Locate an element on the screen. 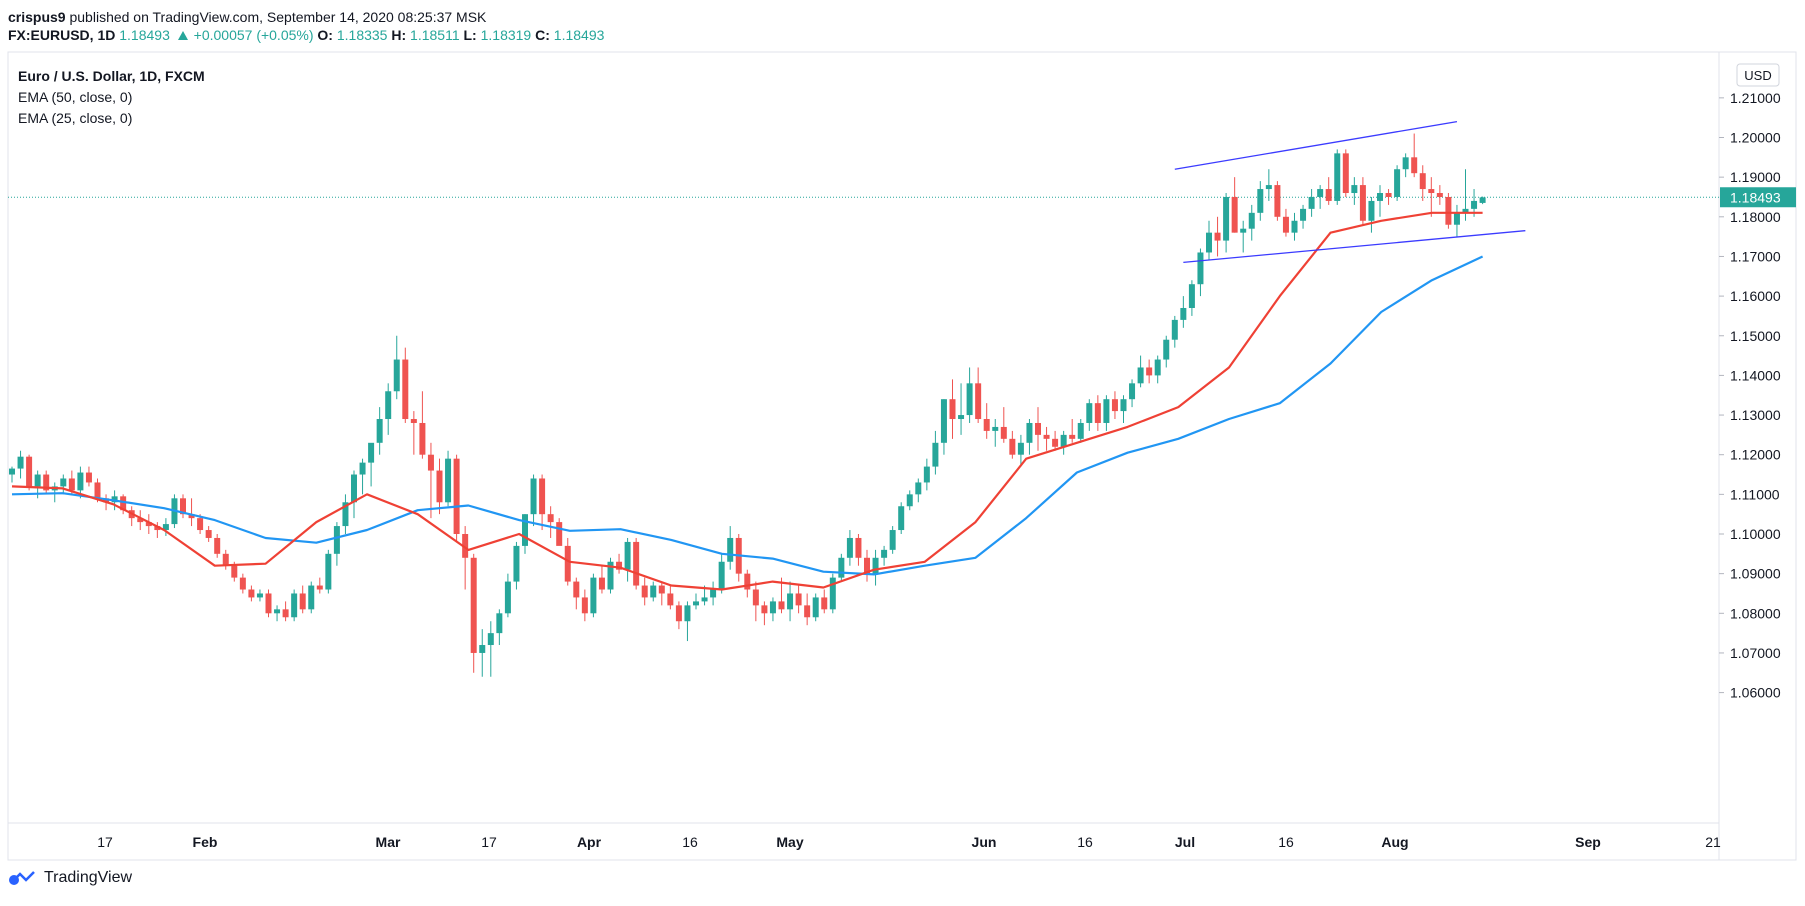 This screenshot has width=1805, height=906. time-axis: 17 Feb Mar 17 Apr 16 May Jun 16 Jul 16 Aug Sep 21 is located at coordinates (909, 842).